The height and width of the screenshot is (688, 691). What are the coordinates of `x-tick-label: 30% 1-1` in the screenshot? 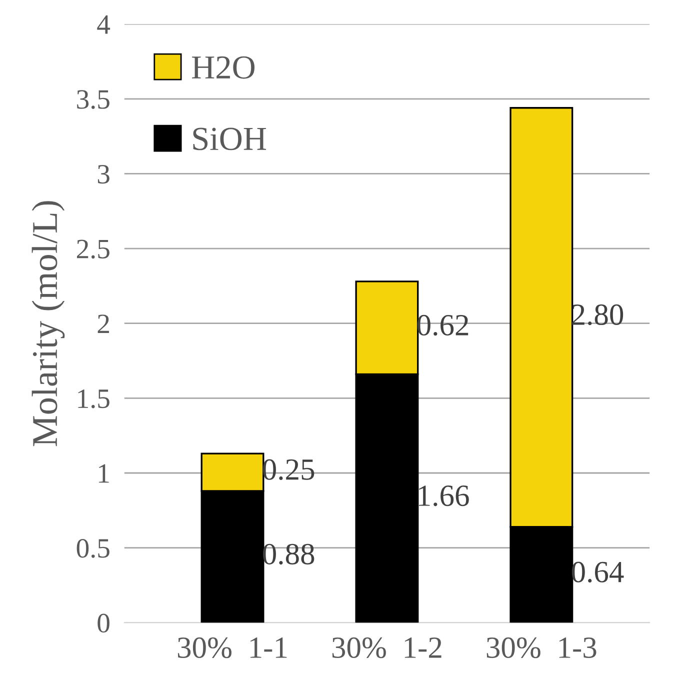 It's located at (232, 647).